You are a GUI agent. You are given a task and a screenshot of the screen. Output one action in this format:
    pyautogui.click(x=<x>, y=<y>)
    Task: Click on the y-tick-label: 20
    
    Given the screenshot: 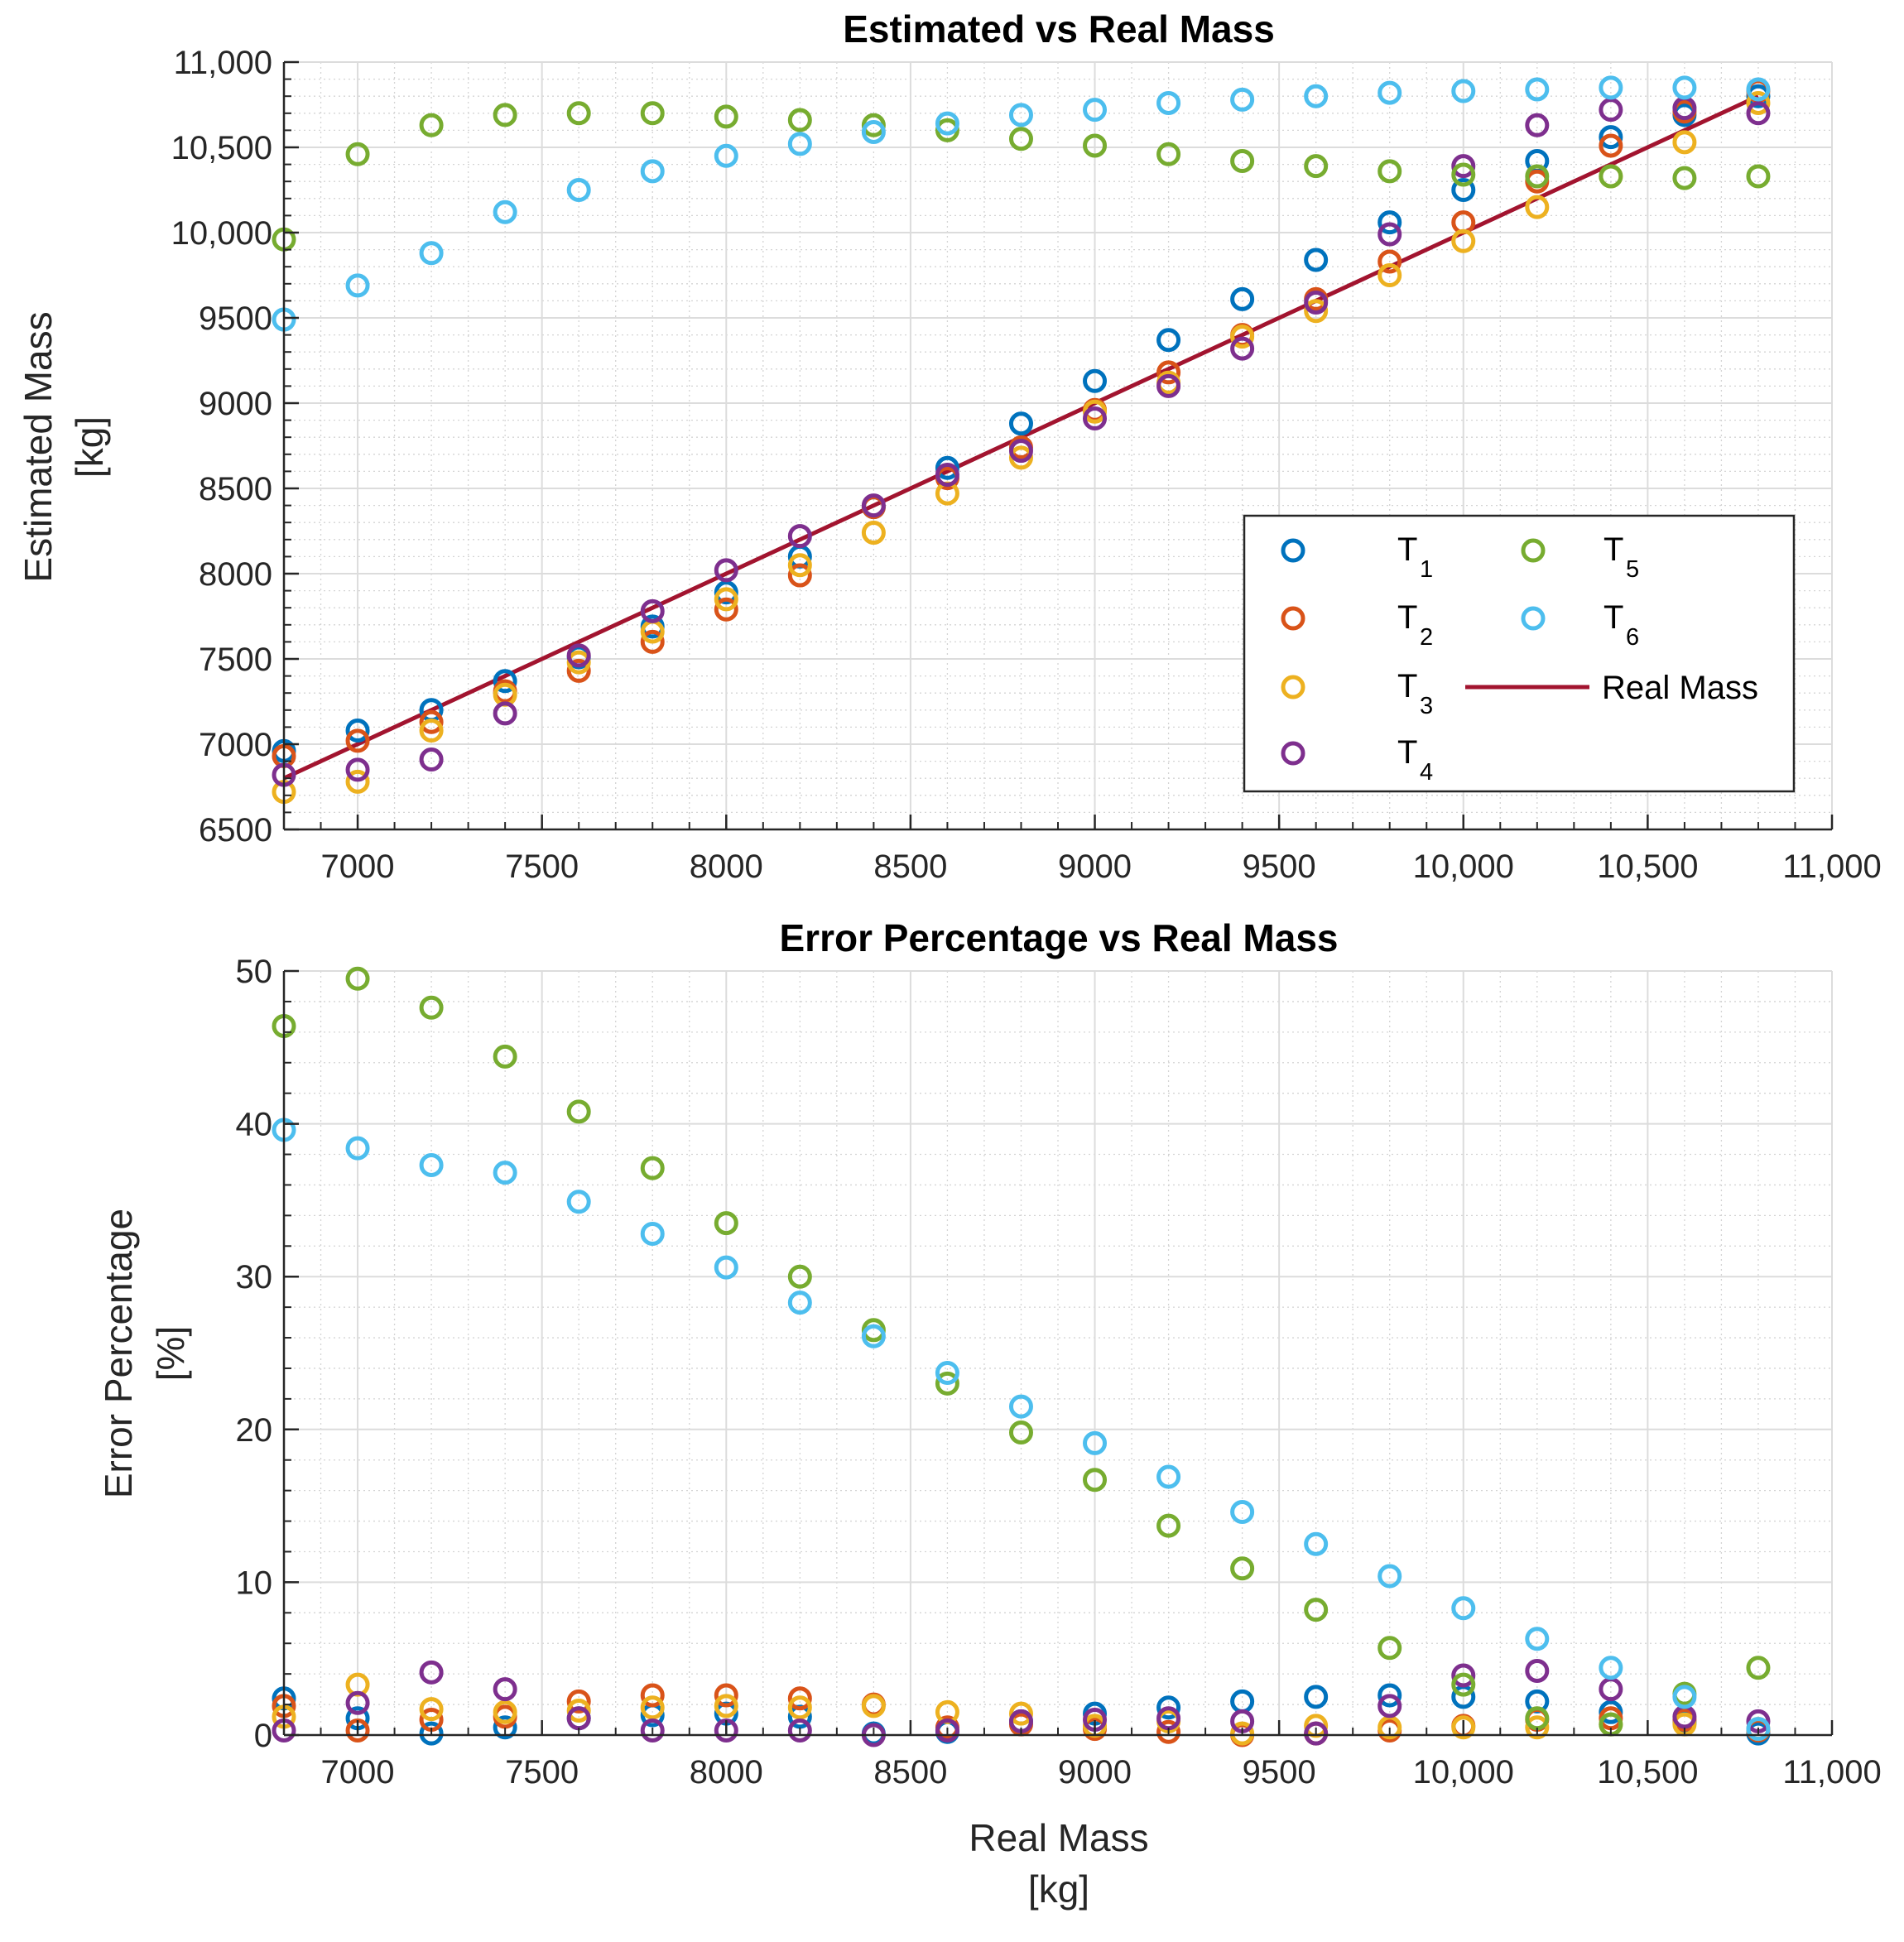 What is the action you would take?
    pyautogui.click(x=254, y=1430)
    